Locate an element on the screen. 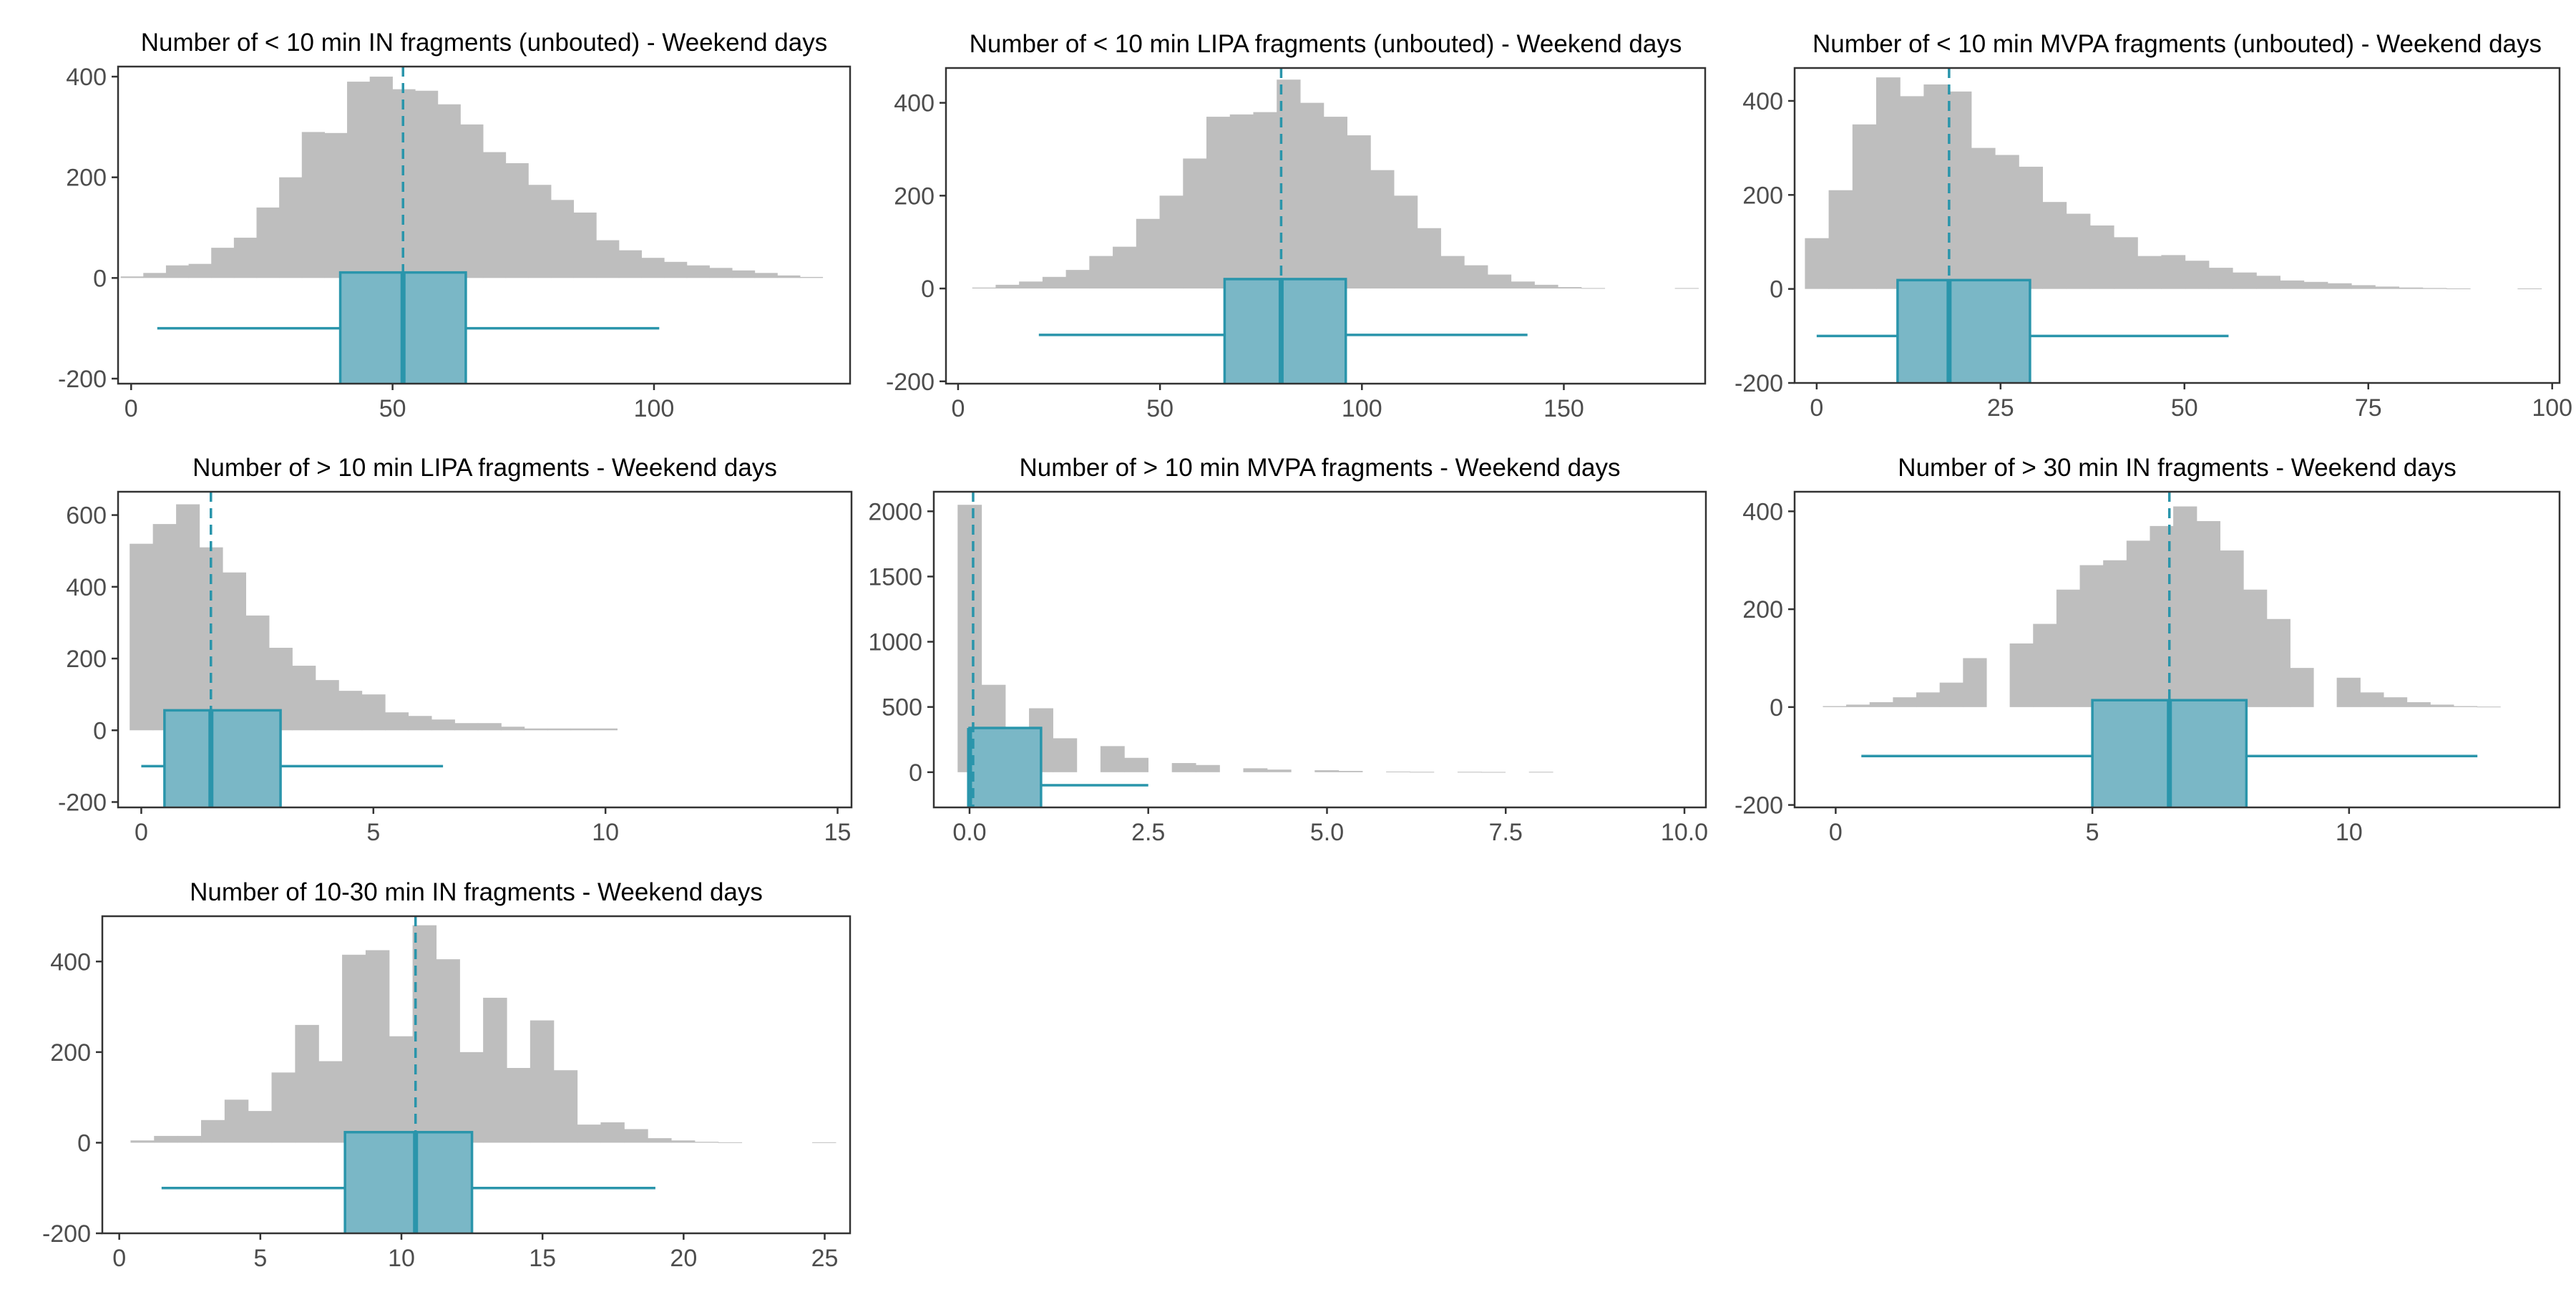  x-tick-label: 10.0 is located at coordinates (1684, 832).